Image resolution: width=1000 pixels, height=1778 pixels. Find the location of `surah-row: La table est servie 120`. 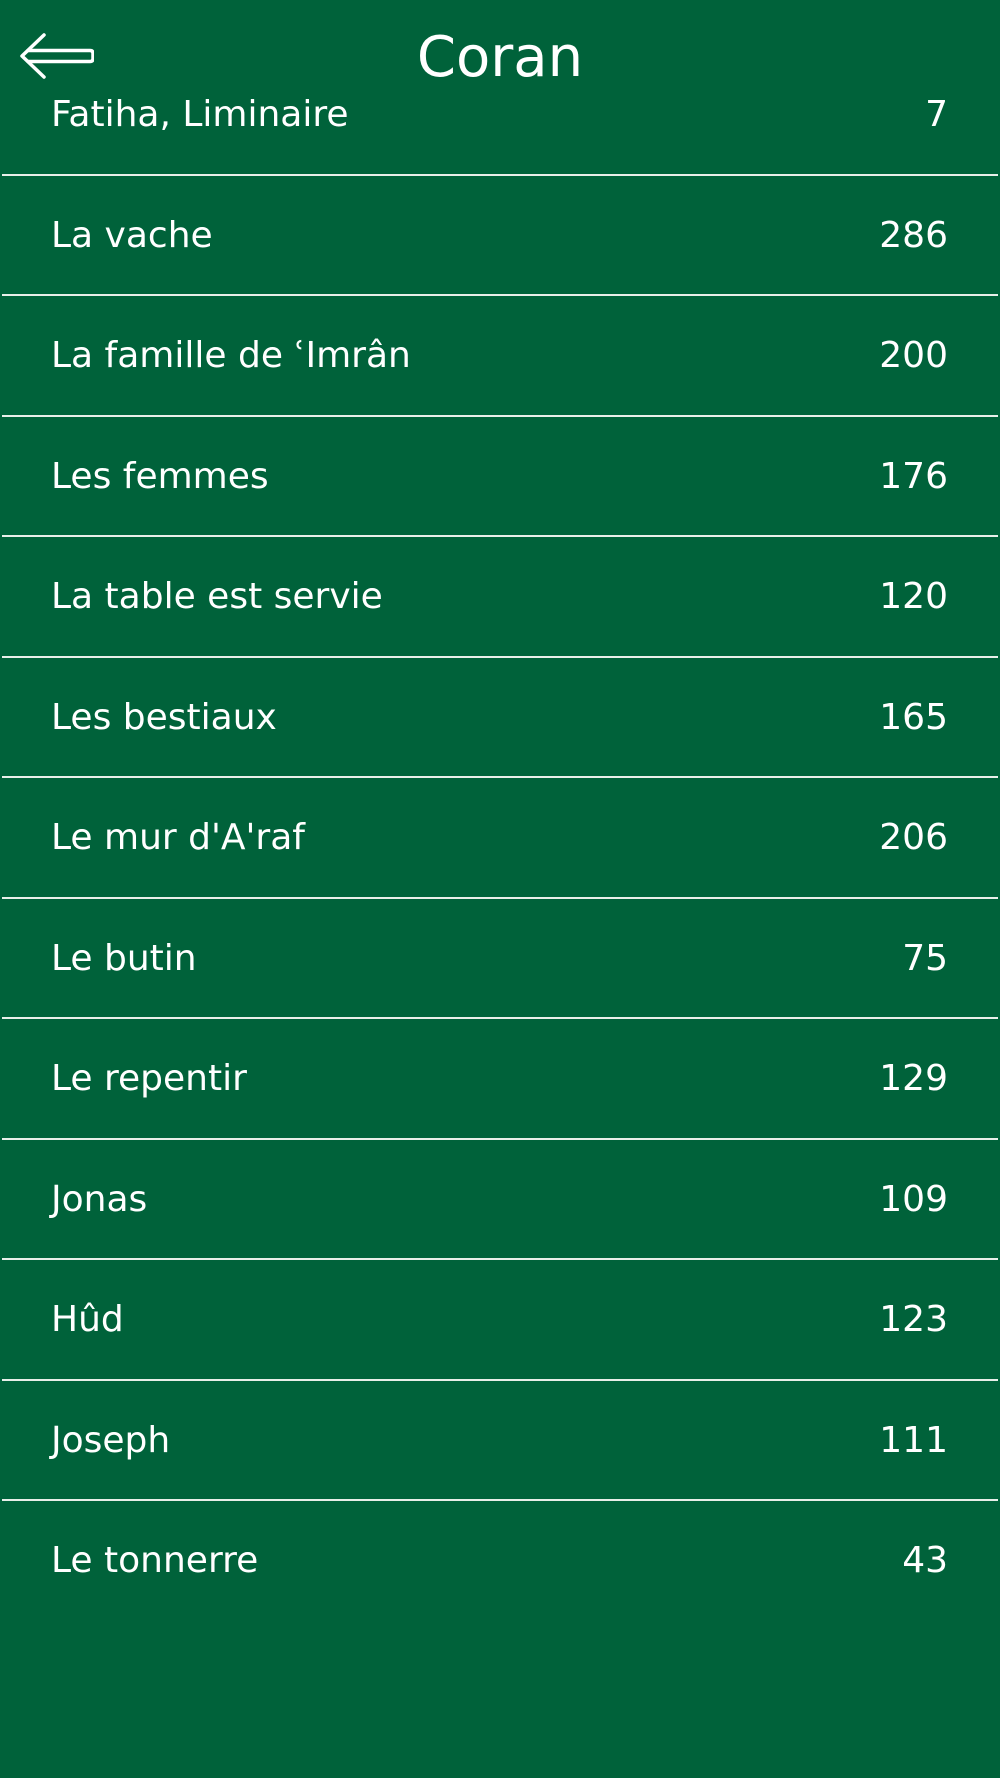

surah-row: La table est servie 120 is located at coordinates (500, 597).